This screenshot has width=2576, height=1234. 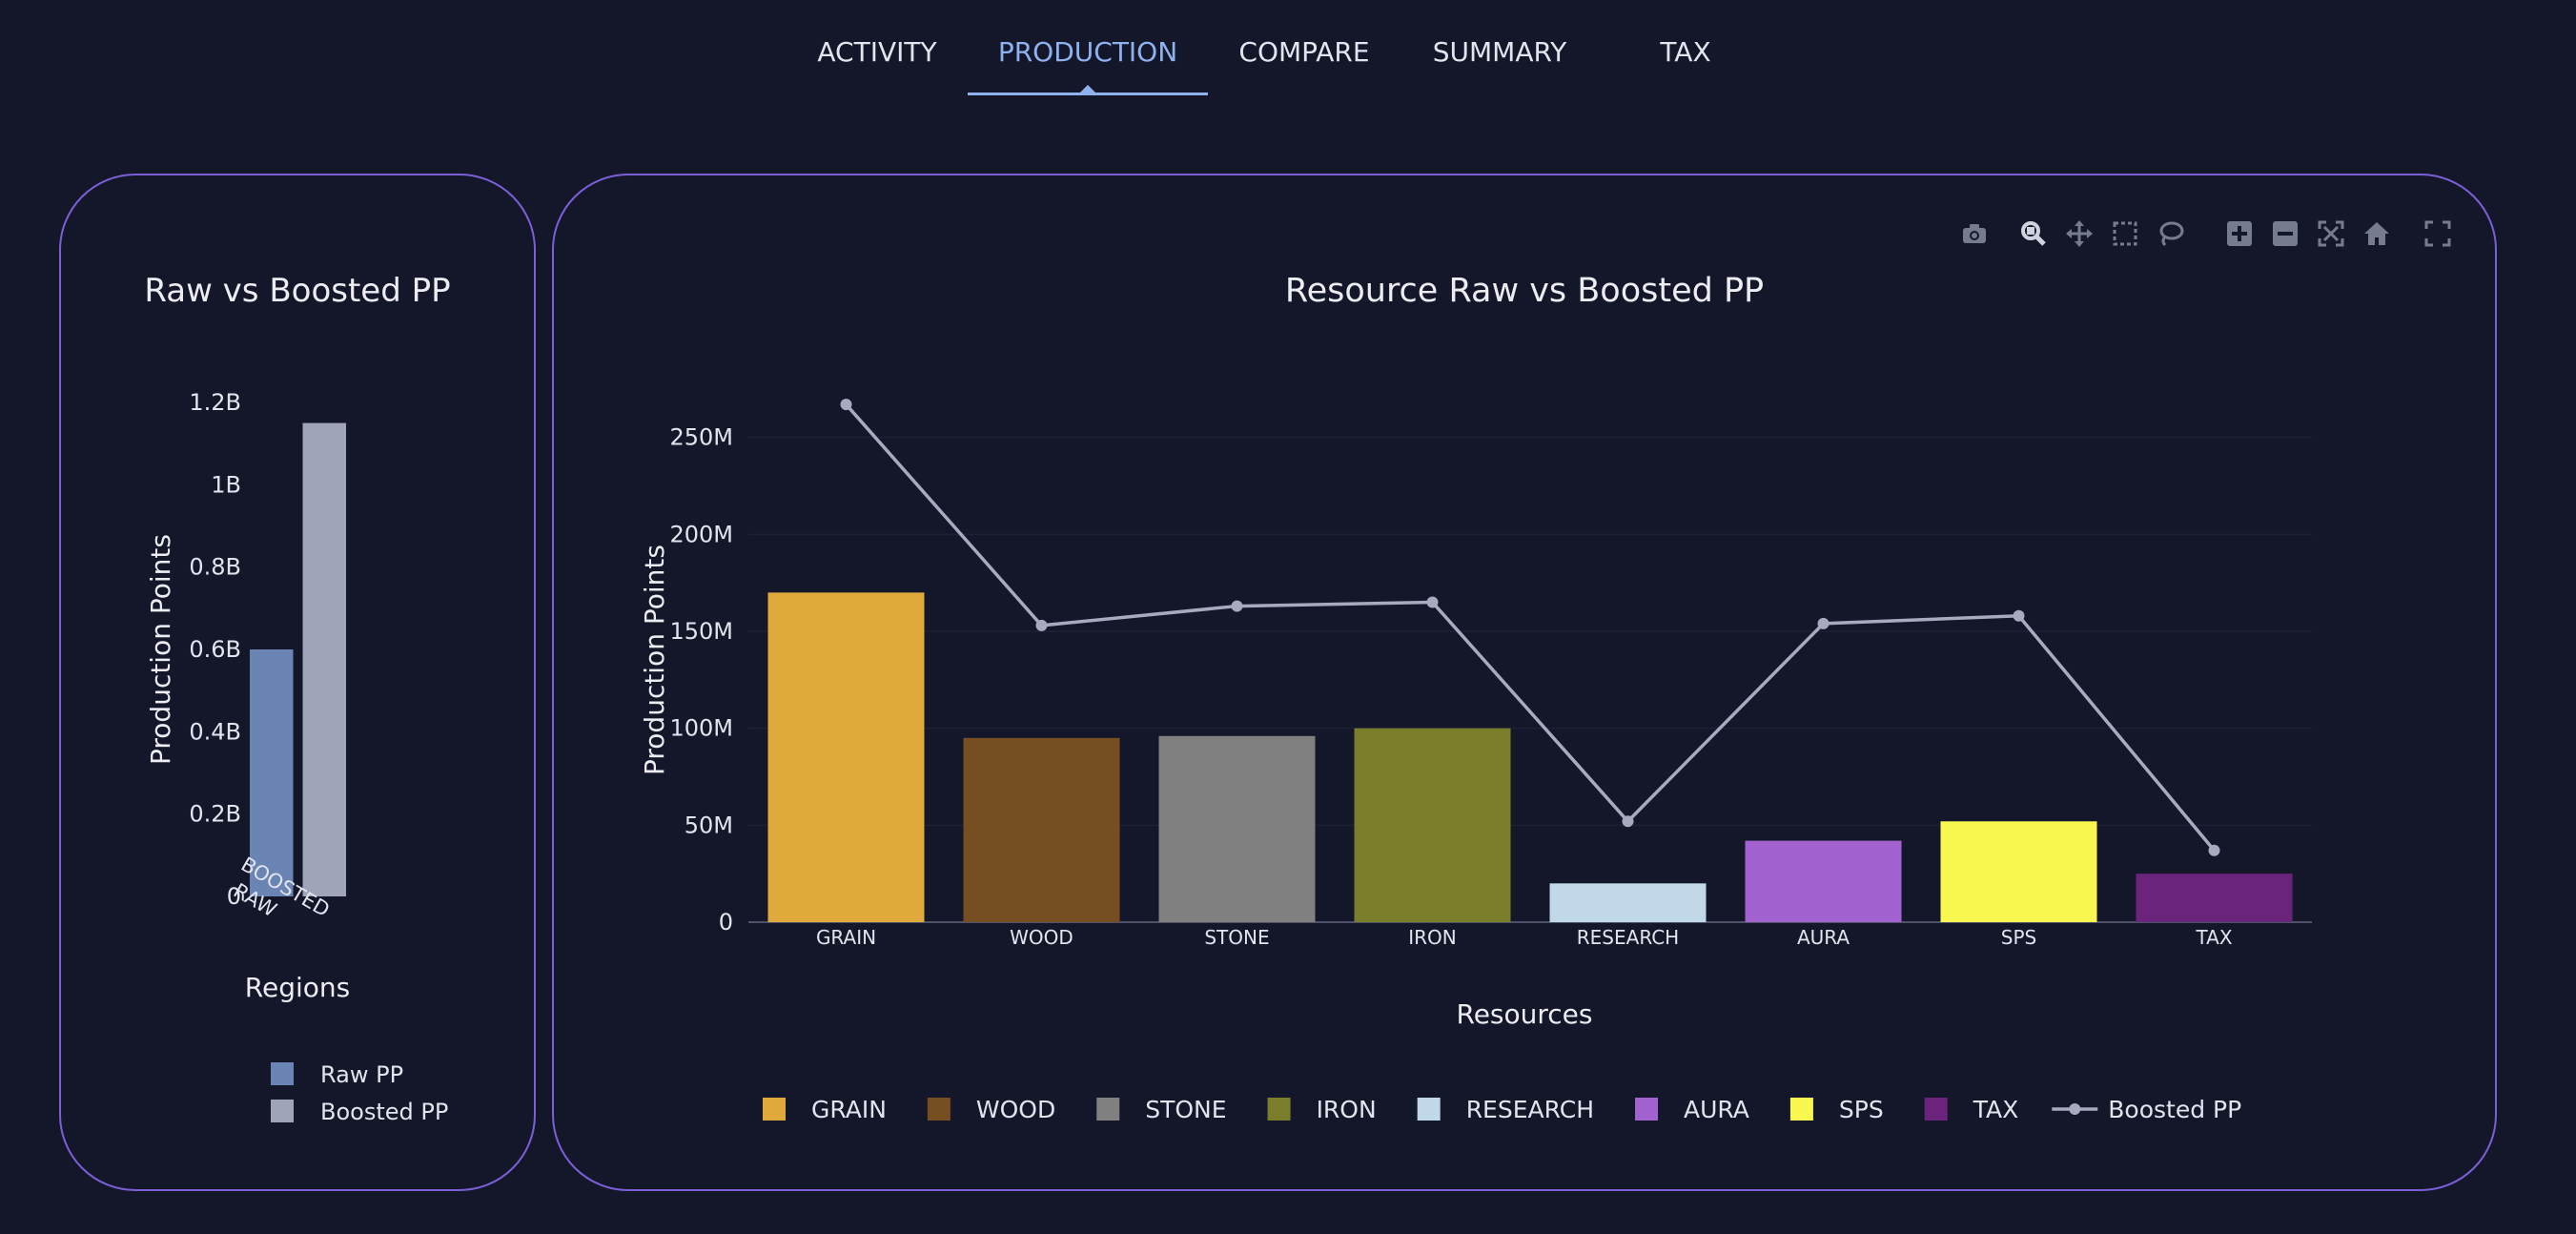 I want to click on legend-swatch-stone, so click(x=1108, y=1109).